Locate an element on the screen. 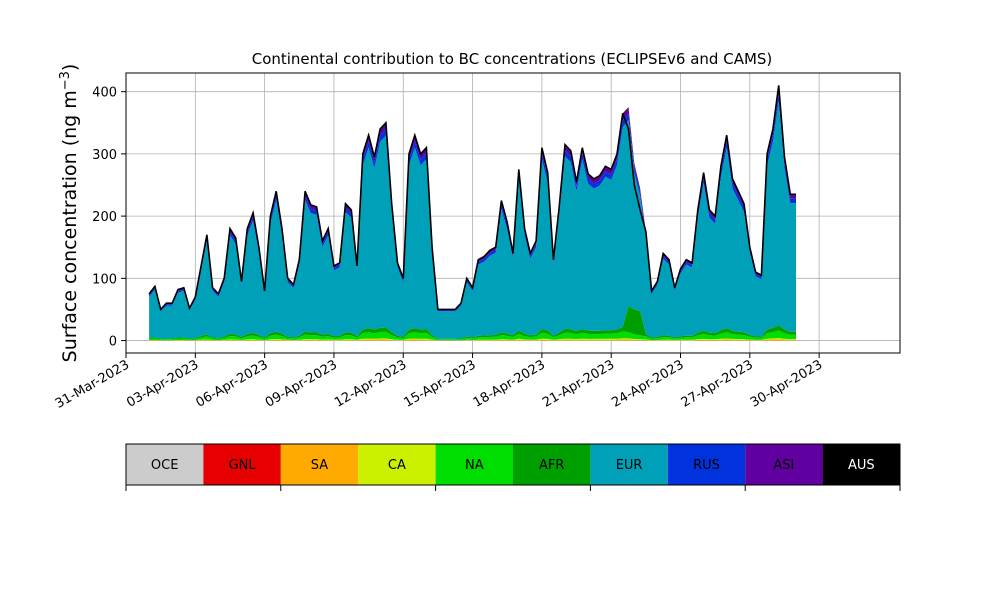 This screenshot has width=1000, height=604. y-tick-label: 300 is located at coordinates (104, 155).